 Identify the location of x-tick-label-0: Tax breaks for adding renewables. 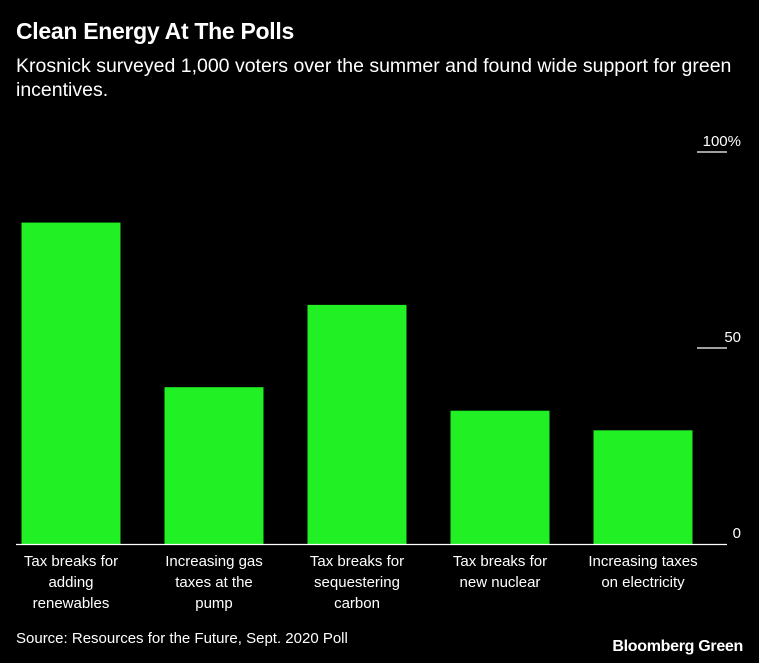
(71, 582).